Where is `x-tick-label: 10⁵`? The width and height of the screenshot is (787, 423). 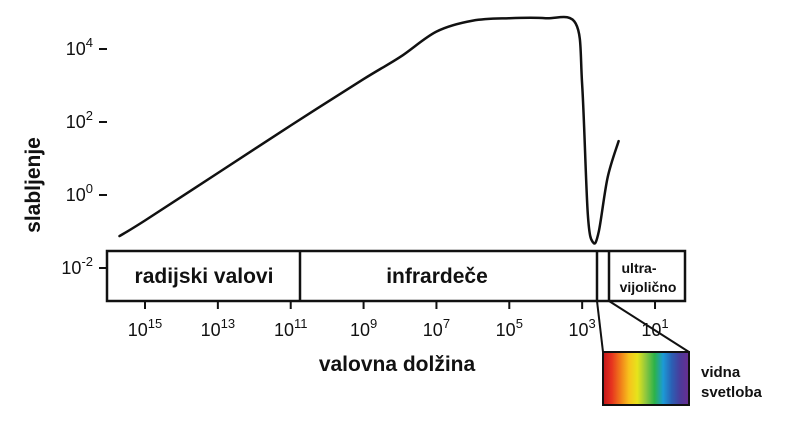
x-tick-label: 10⁵ is located at coordinates (509, 328).